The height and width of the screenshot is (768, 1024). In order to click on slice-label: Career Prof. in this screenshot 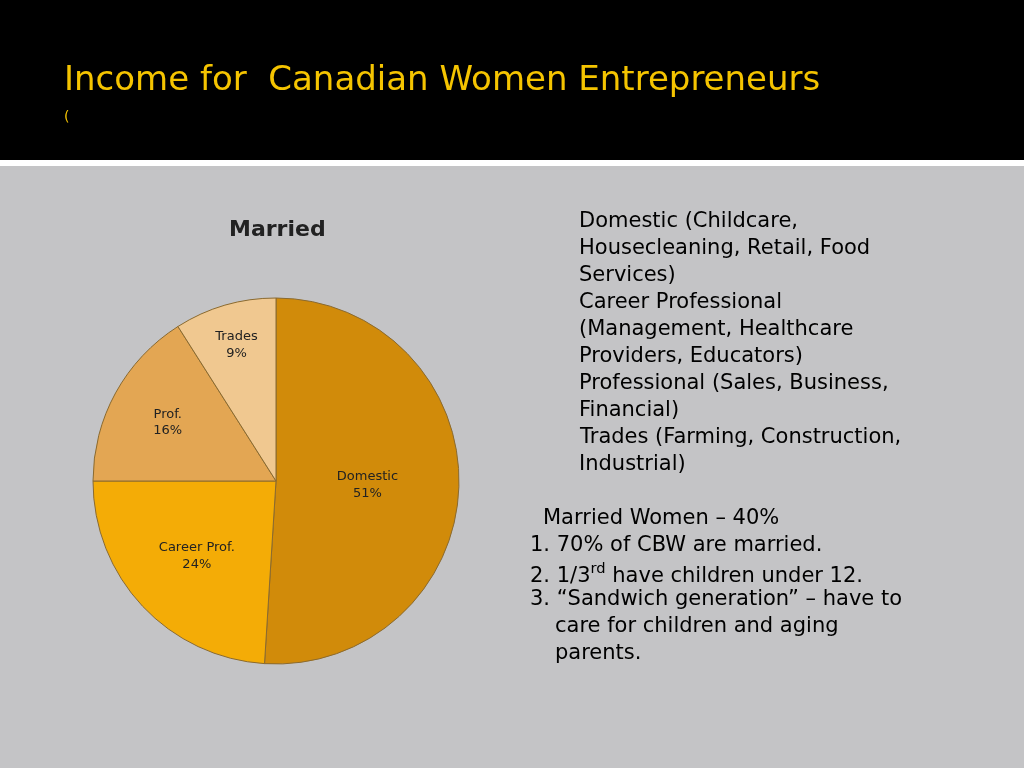, I will do `click(196, 547)`.